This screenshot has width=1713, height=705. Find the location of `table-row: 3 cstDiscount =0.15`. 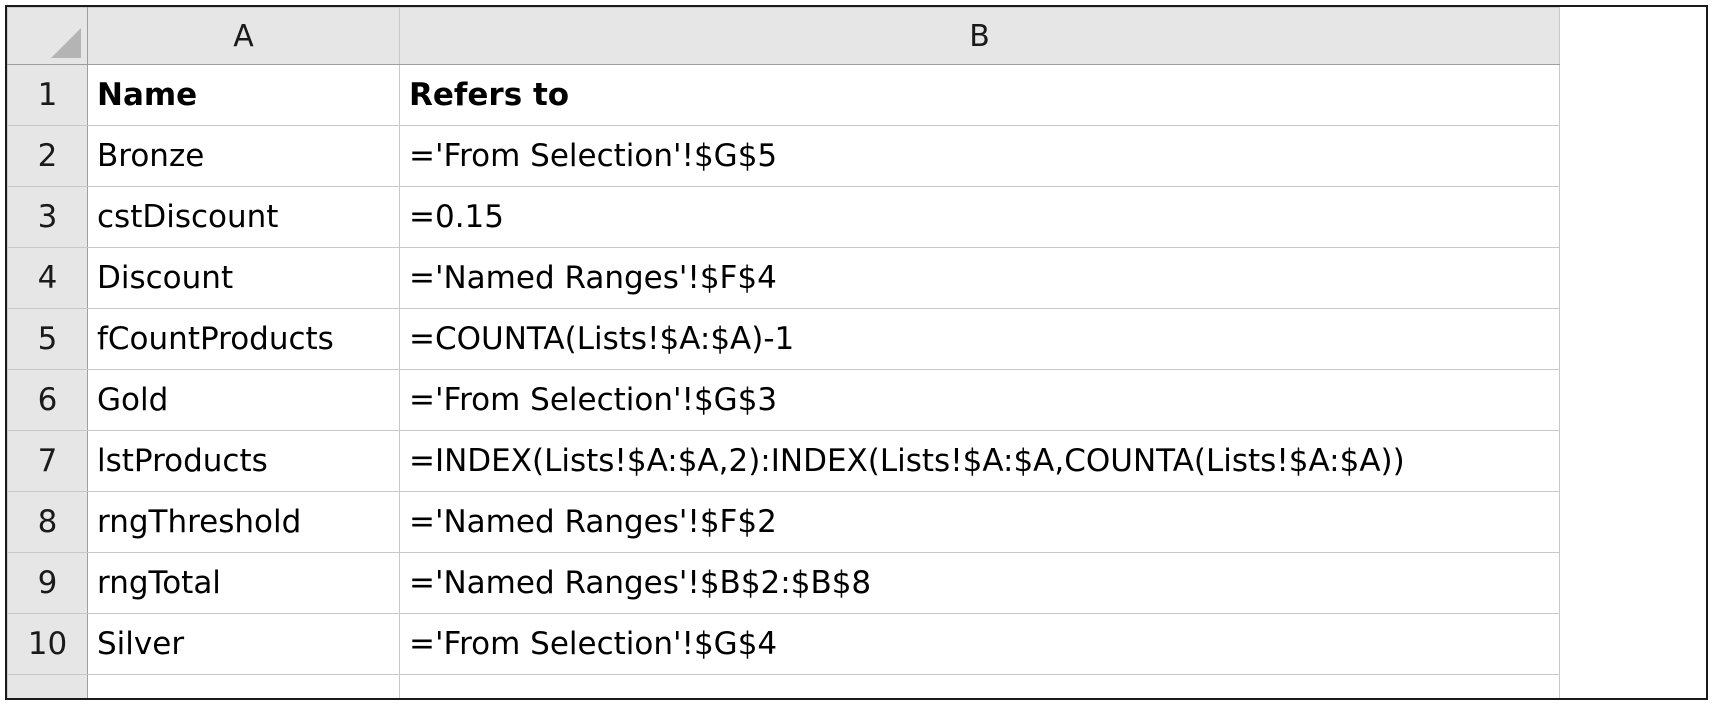

table-row: 3 cstDiscount =0.15 is located at coordinates (783, 217).